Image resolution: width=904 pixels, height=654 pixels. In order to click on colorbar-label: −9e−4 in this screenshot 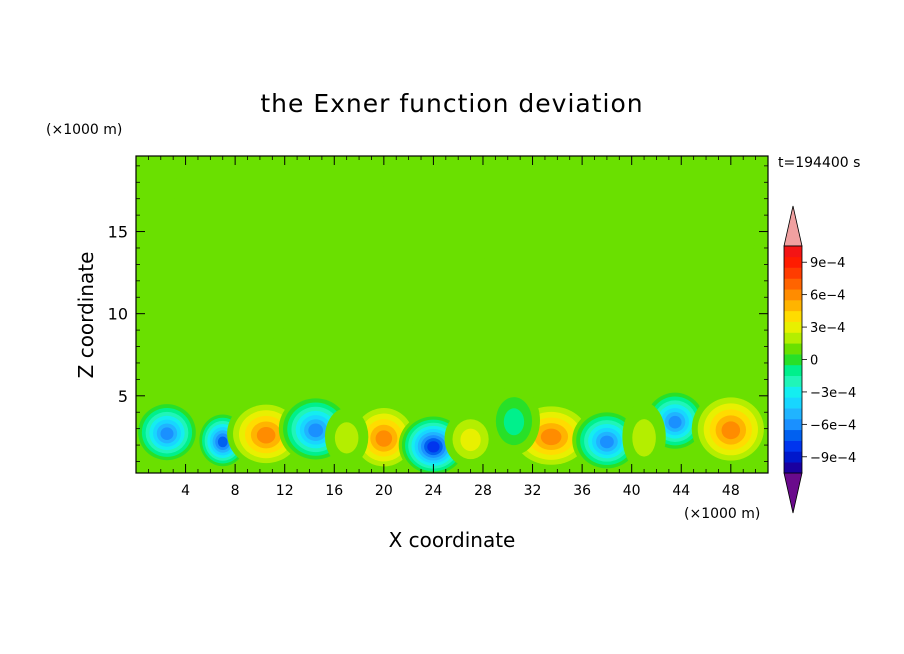, I will do `click(833, 458)`.